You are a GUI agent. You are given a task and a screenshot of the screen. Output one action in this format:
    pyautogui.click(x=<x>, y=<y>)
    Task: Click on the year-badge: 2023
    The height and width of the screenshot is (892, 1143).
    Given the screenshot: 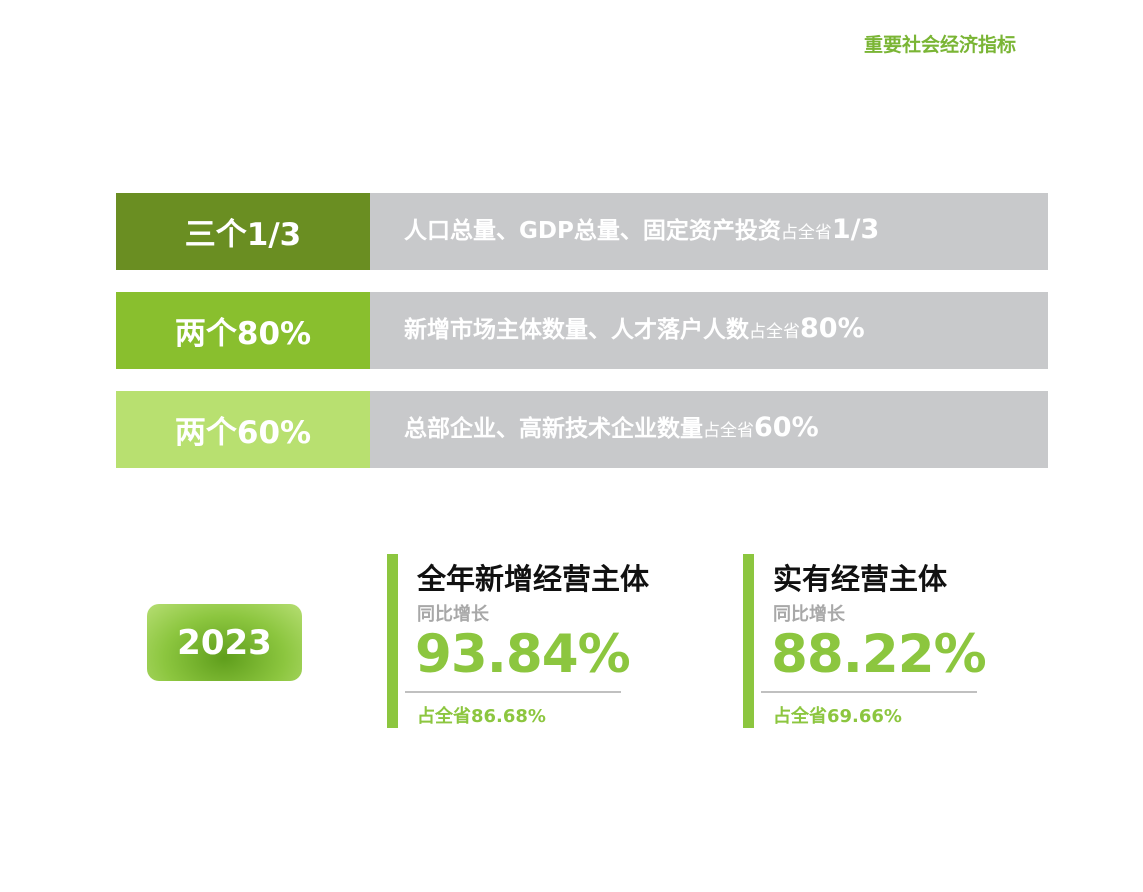 What is the action you would take?
    pyautogui.click(x=224, y=642)
    